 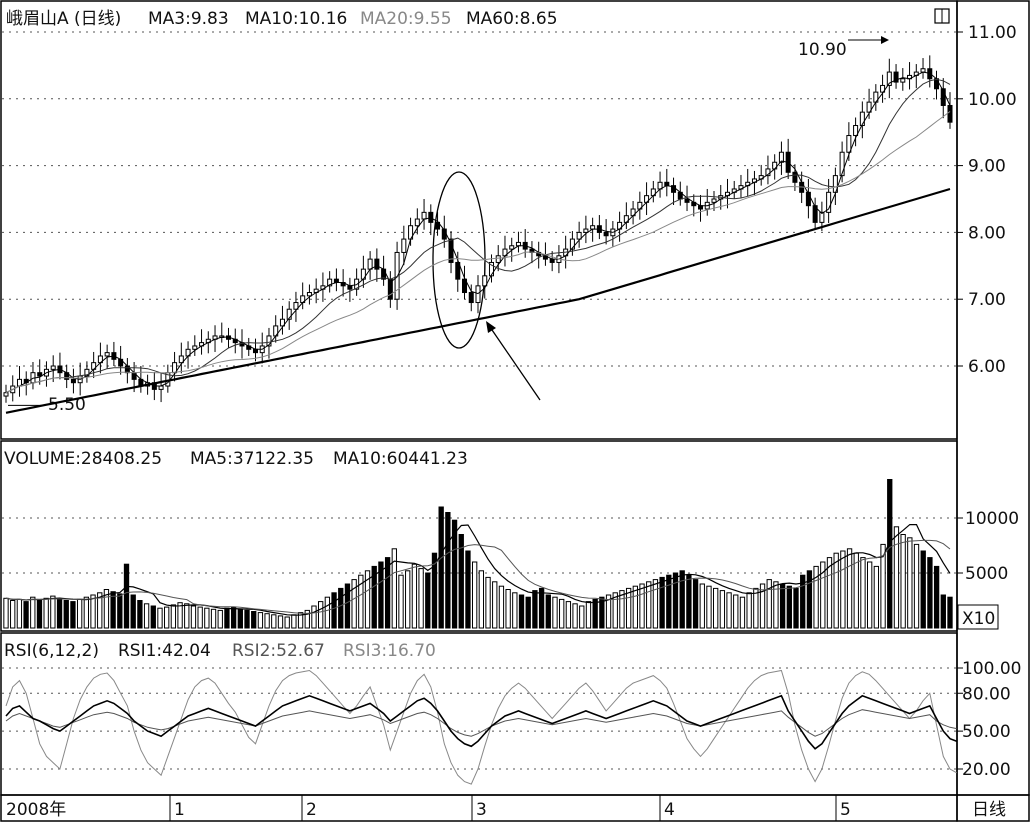 I want to click on volume-y-tick-label: 10000, so click(x=992, y=519).